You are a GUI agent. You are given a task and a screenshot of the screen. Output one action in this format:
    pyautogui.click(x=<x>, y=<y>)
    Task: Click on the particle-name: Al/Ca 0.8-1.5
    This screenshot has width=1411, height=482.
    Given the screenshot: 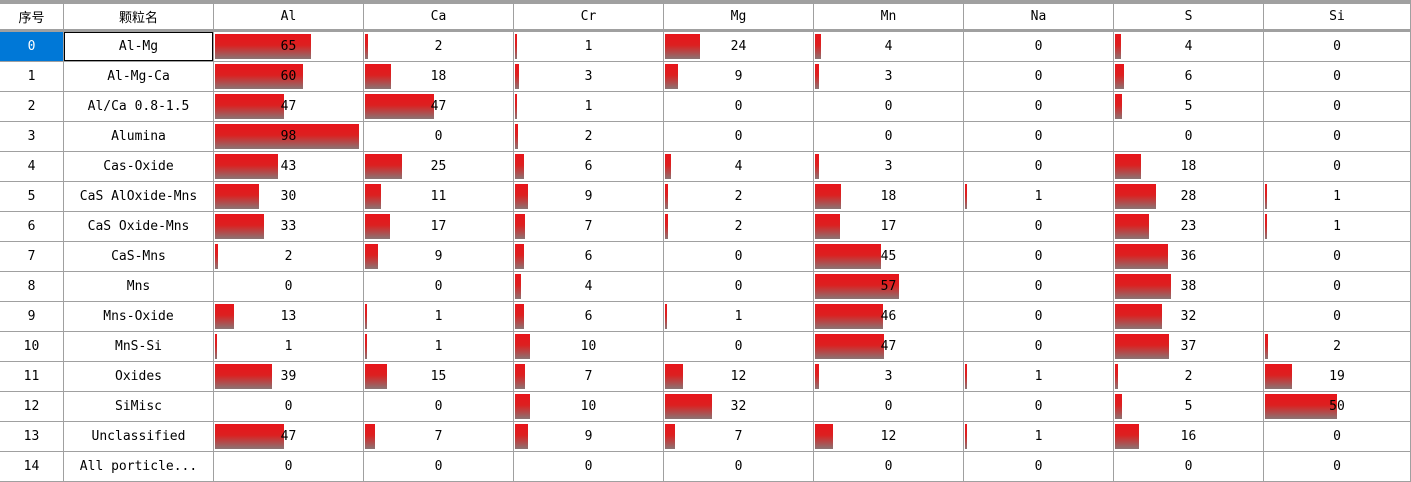 What is the action you would take?
    pyautogui.click(x=138, y=106)
    